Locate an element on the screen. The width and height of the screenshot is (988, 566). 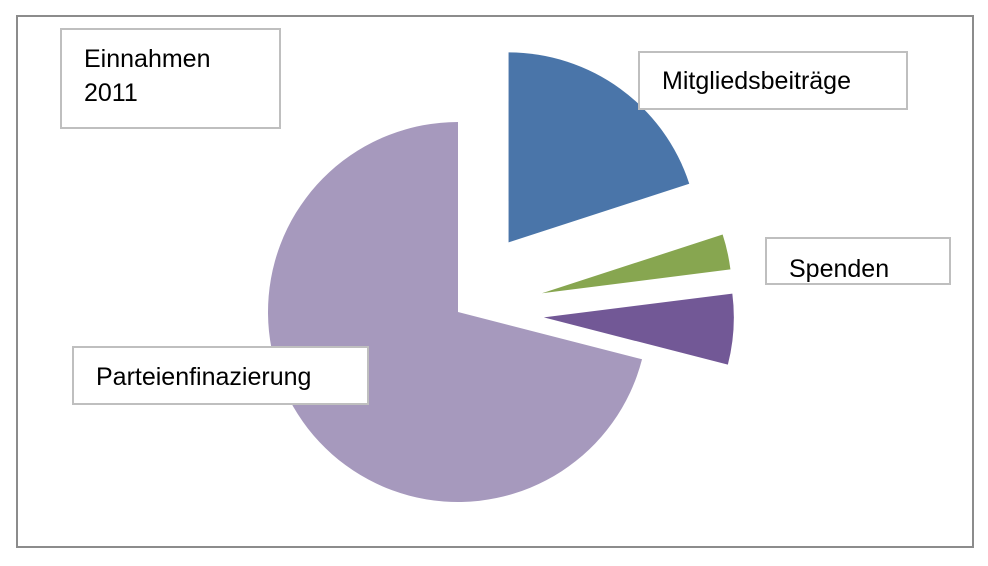
chart-title-line-2: 2011 is located at coordinates (111, 93).